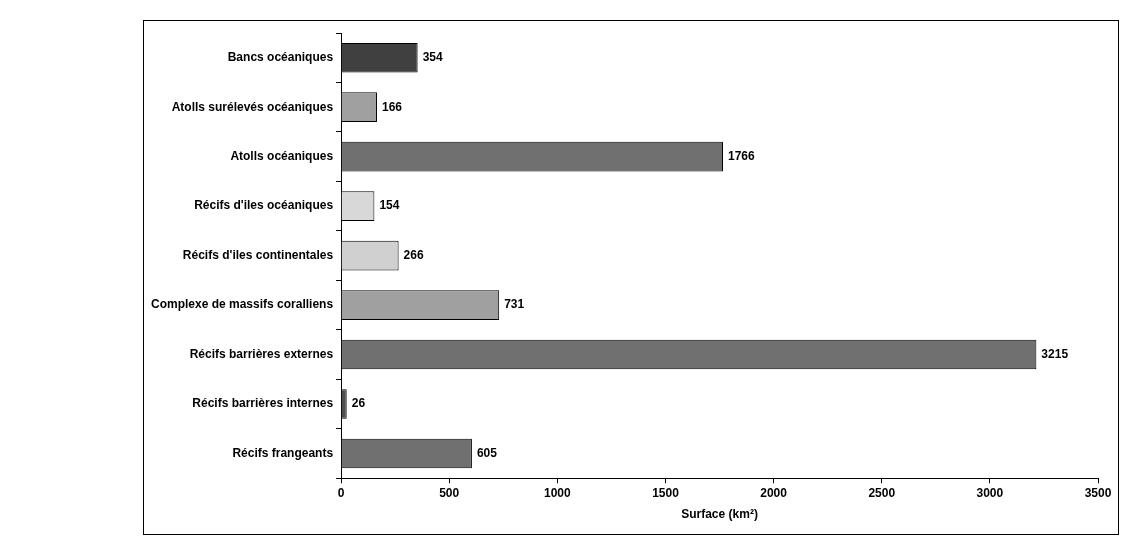 The height and width of the screenshot is (538, 1134). I want to click on data-label: 266, so click(413, 254).